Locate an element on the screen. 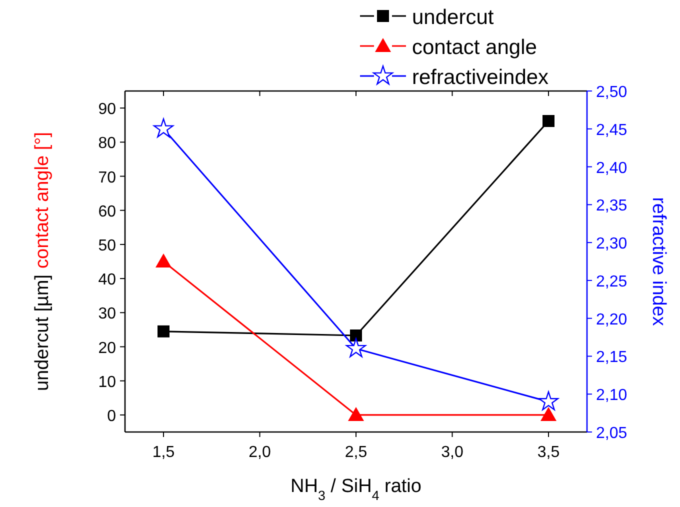 The width and height of the screenshot is (680, 507). x-tick-label: 2,0 is located at coordinates (259, 452).